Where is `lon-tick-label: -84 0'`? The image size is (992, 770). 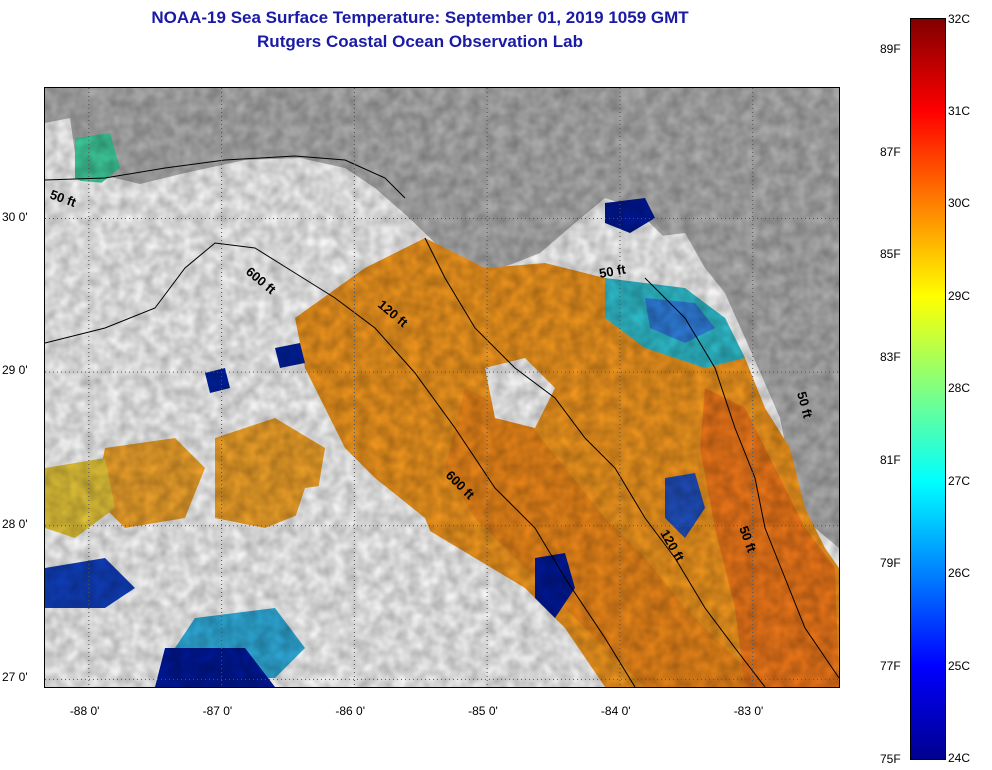
lon-tick-label: -84 0' is located at coordinates (615, 711).